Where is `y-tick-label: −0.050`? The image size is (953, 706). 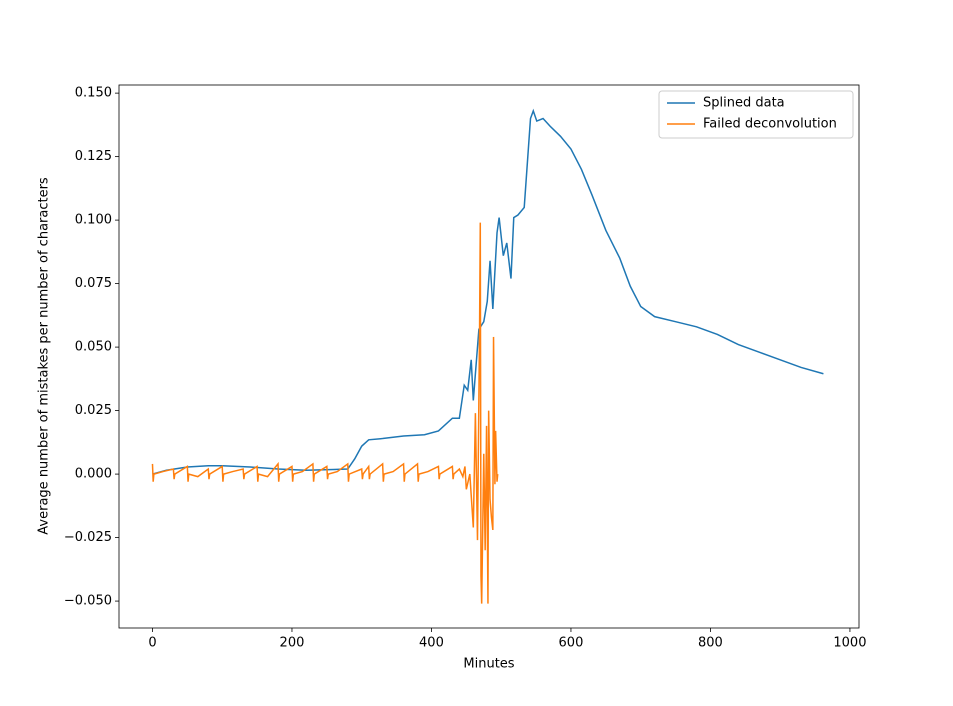 y-tick-label: −0.050 is located at coordinates (88, 601).